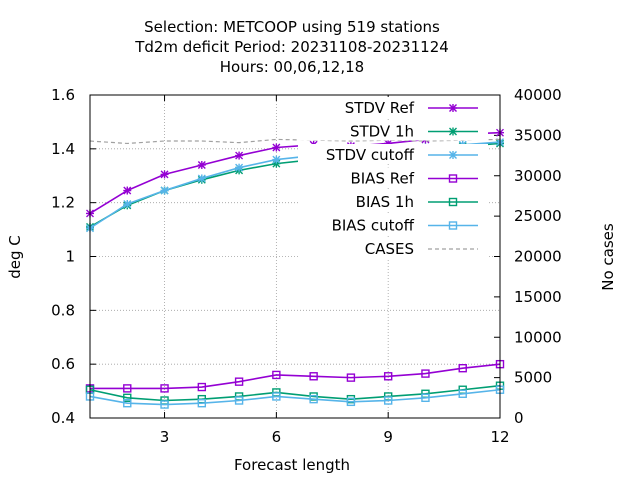  I want to click on y2-tick-label: 30000, so click(538, 176).